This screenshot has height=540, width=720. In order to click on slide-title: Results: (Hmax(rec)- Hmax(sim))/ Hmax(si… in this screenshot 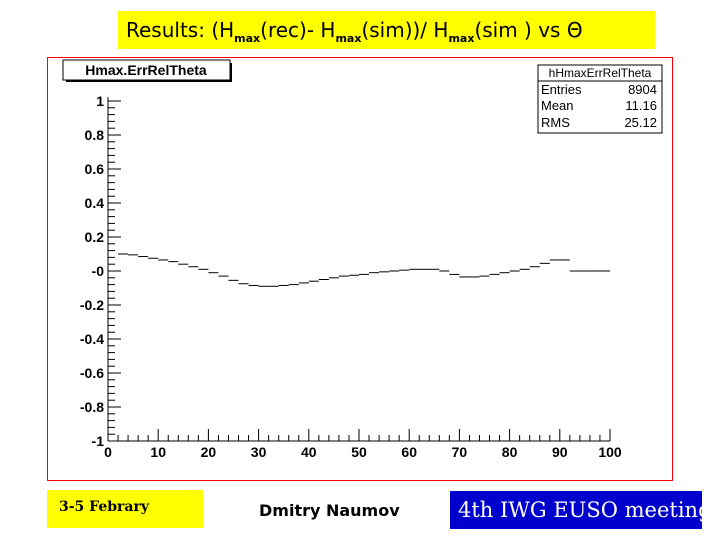, I will do `click(386, 30)`.